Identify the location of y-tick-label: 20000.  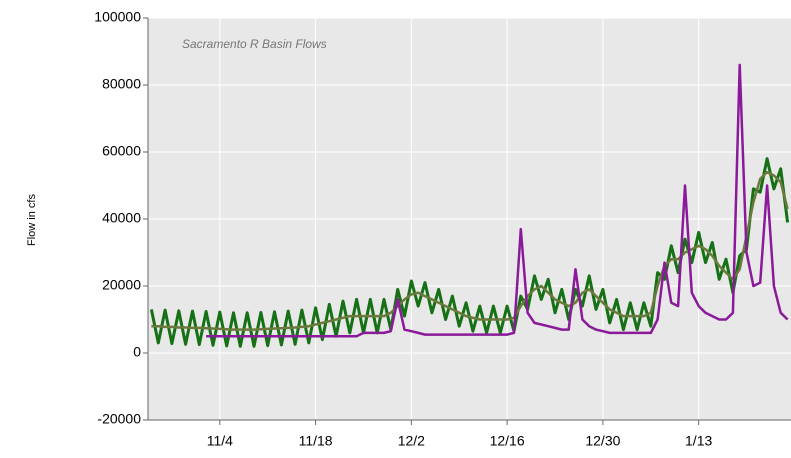
(121, 285).